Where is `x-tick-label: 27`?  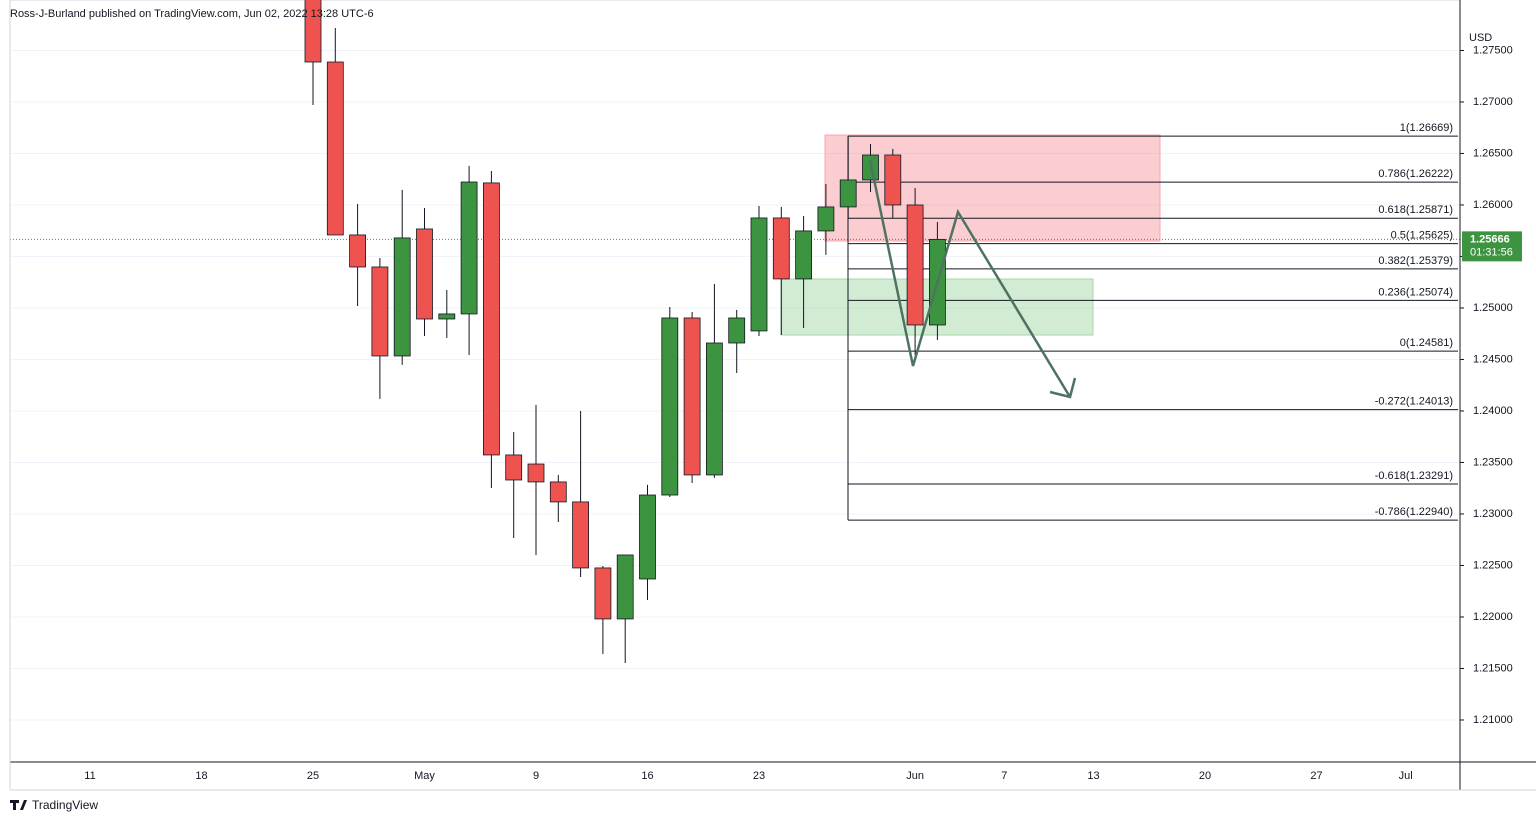
x-tick-label: 27 is located at coordinates (1316, 776).